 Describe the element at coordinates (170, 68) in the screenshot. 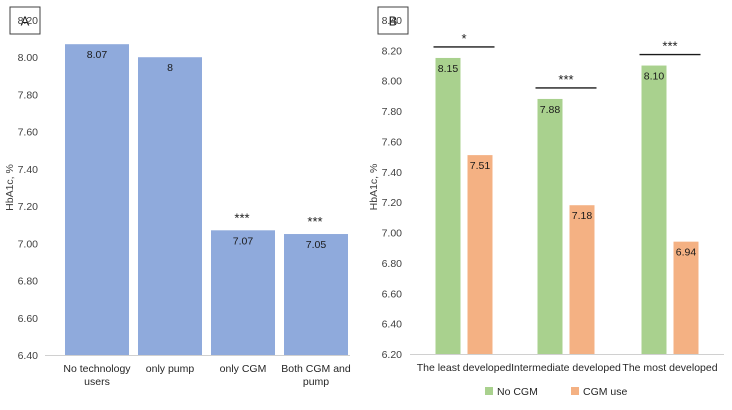

I see `bar-value-label: 8` at that location.